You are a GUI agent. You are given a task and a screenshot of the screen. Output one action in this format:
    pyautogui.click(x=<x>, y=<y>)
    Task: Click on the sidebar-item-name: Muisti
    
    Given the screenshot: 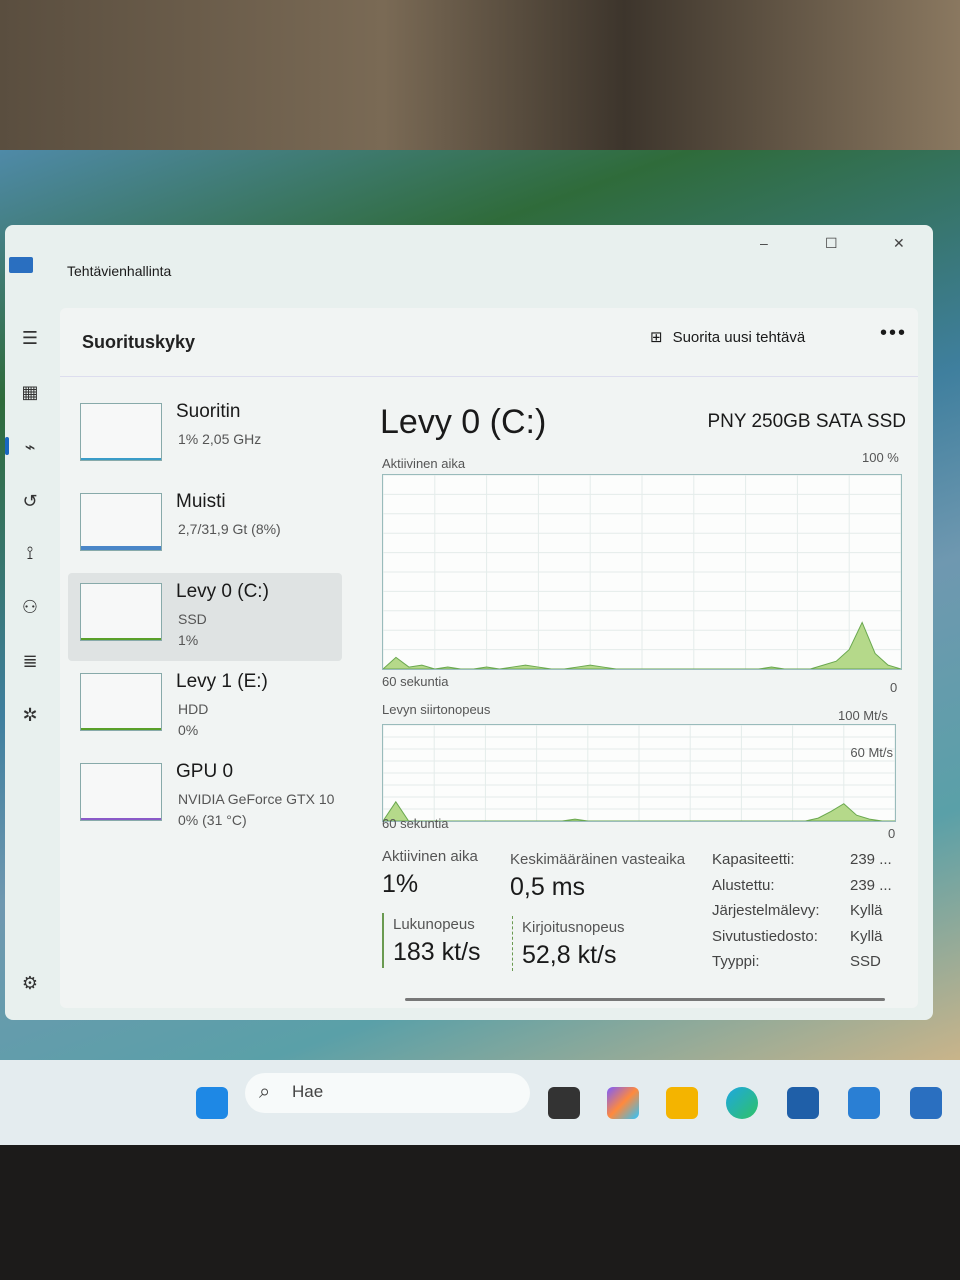 What is the action you would take?
    pyautogui.click(x=201, y=501)
    